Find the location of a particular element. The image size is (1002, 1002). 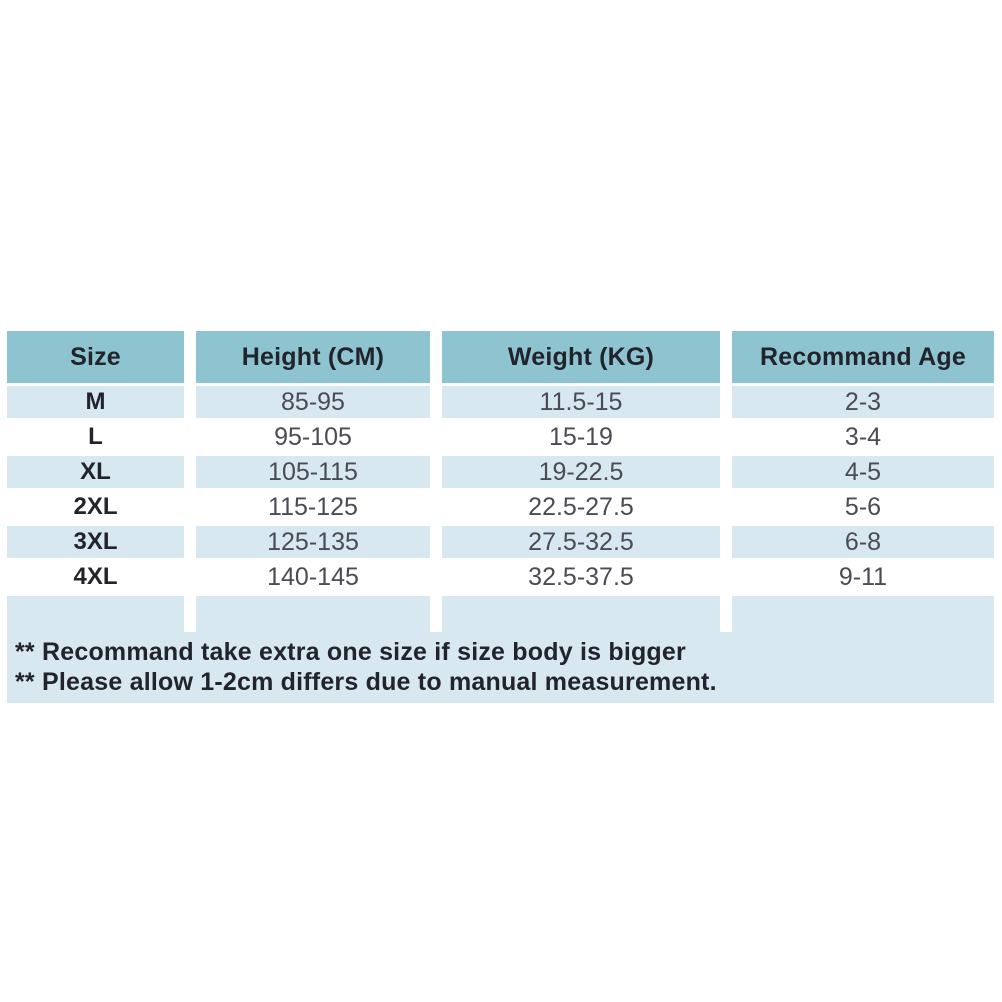

age-cell: 2-3 is located at coordinates (863, 403).